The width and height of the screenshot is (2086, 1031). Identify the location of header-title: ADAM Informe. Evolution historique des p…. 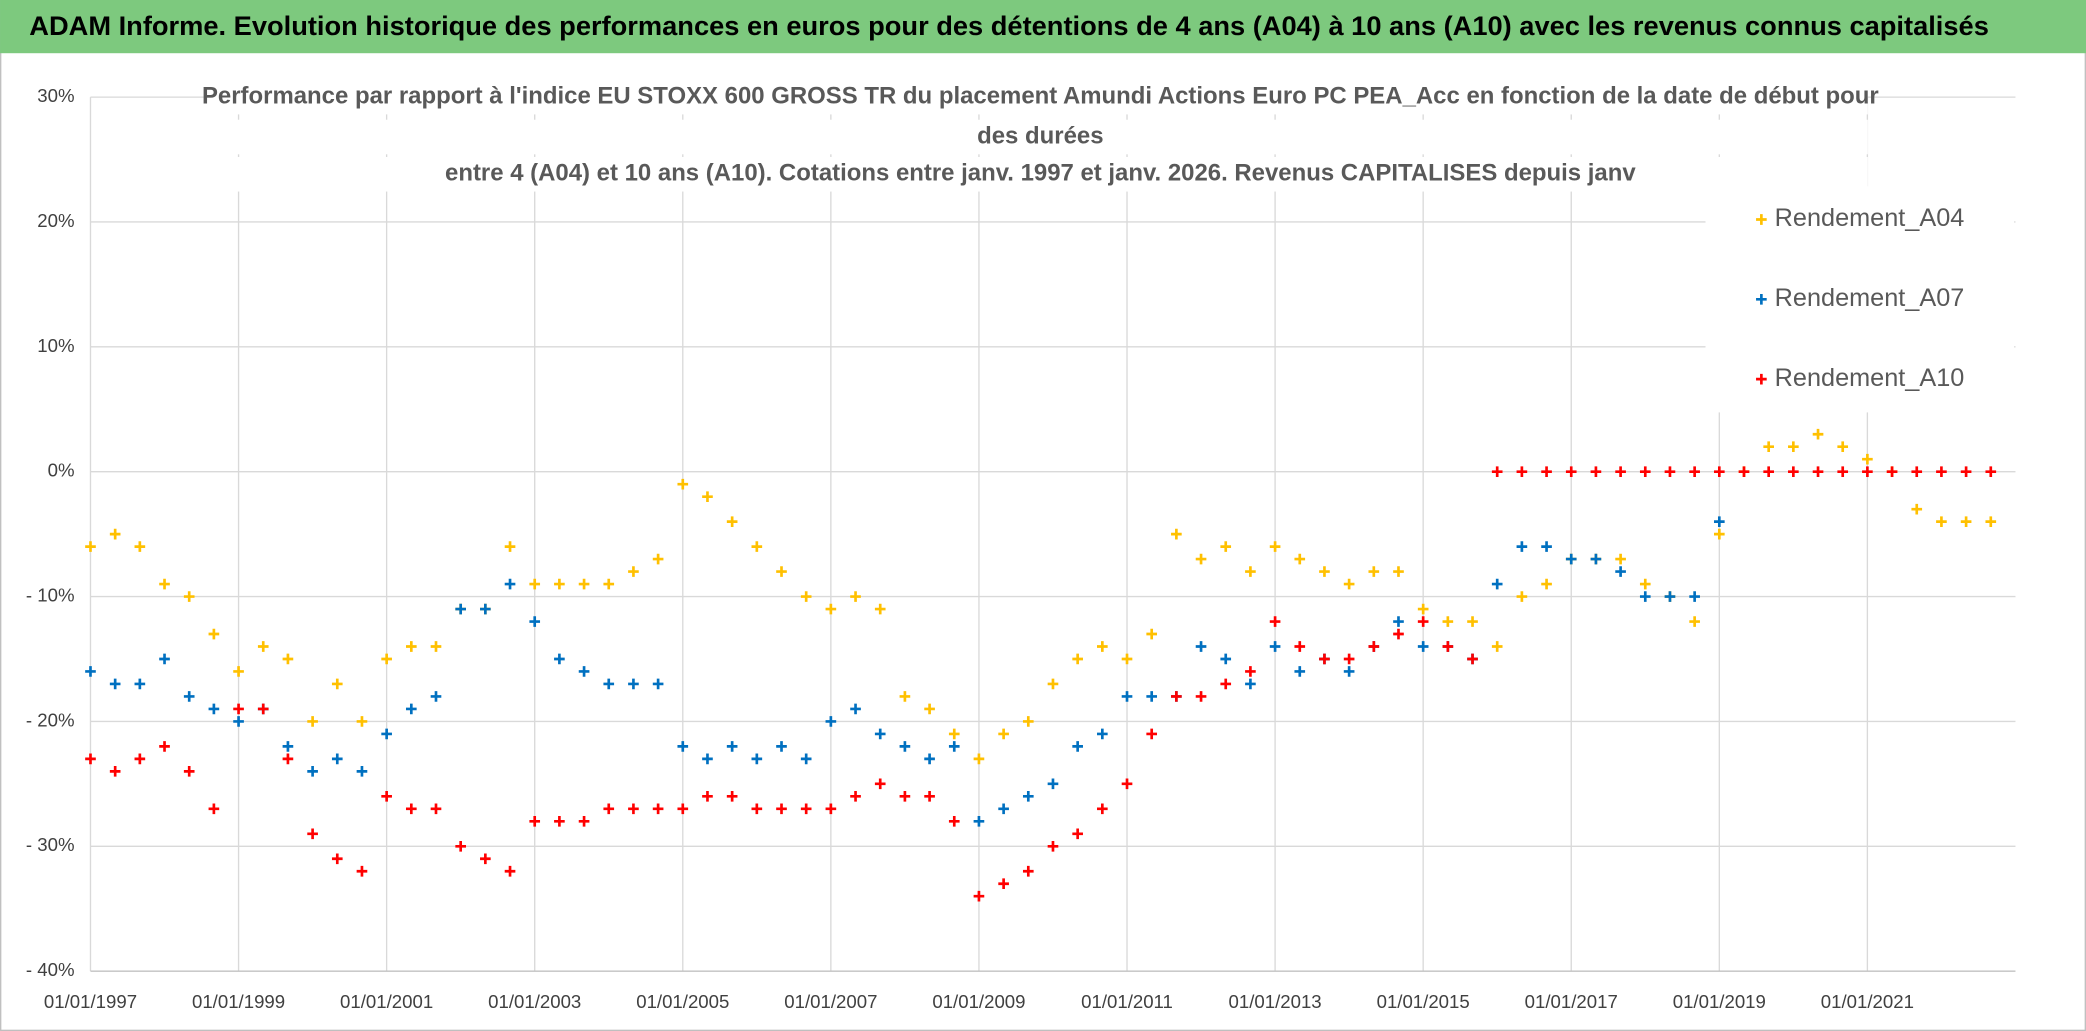
(1009, 26).